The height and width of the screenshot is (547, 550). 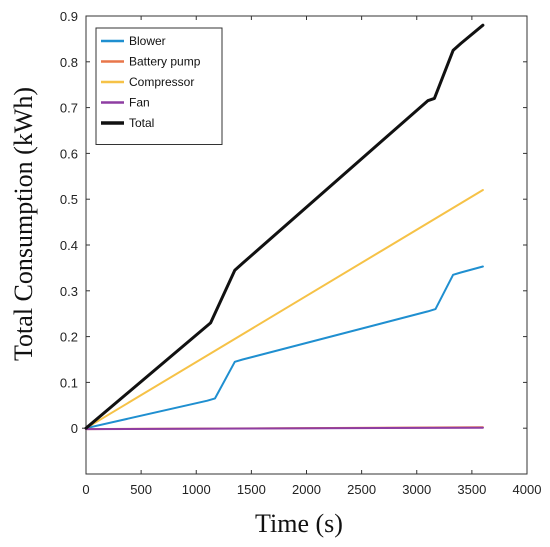 What do you see at coordinates (69, 153) in the screenshot?
I see `y-tick-label: 0.6` at bounding box center [69, 153].